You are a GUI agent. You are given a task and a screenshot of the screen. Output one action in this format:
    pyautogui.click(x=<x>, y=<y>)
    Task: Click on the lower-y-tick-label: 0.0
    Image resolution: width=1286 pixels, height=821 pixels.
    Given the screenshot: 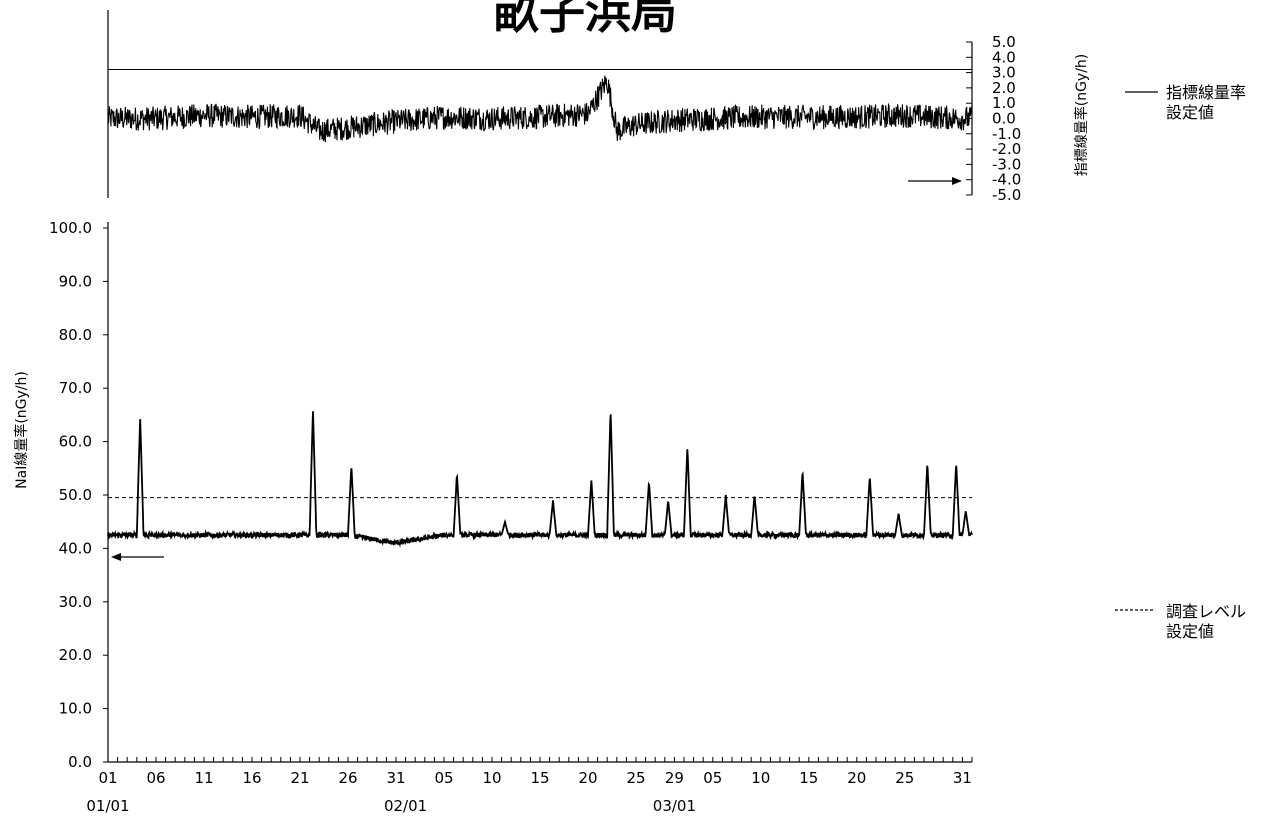 What is the action you would take?
    pyautogui.click(x=80, y=762)
    